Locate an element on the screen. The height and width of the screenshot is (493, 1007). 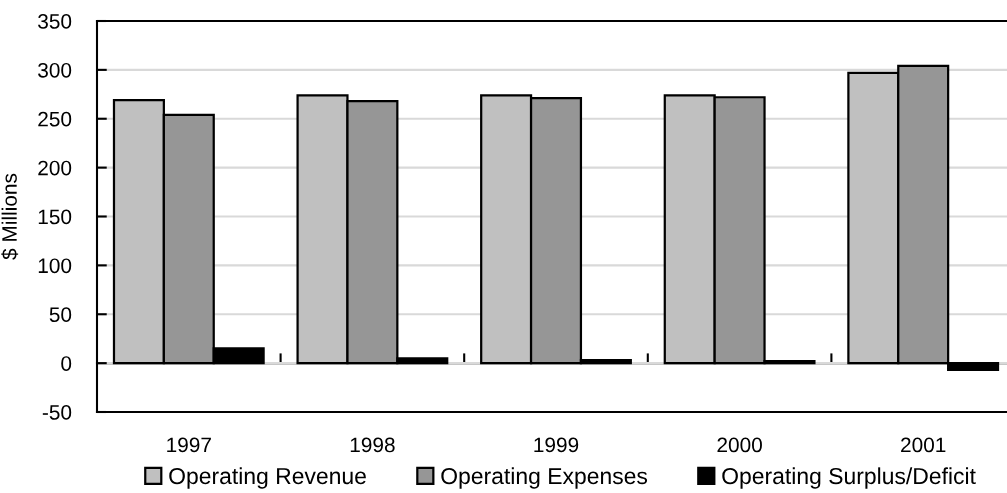
legend-label: Operating Surplus/Deficit is located at coordinates (849, 478).